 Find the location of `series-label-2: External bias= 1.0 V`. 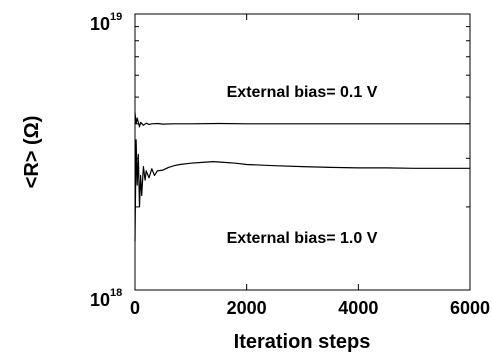

series-label-2: External bias= 1.0 V is located at coordinates (302, 238).